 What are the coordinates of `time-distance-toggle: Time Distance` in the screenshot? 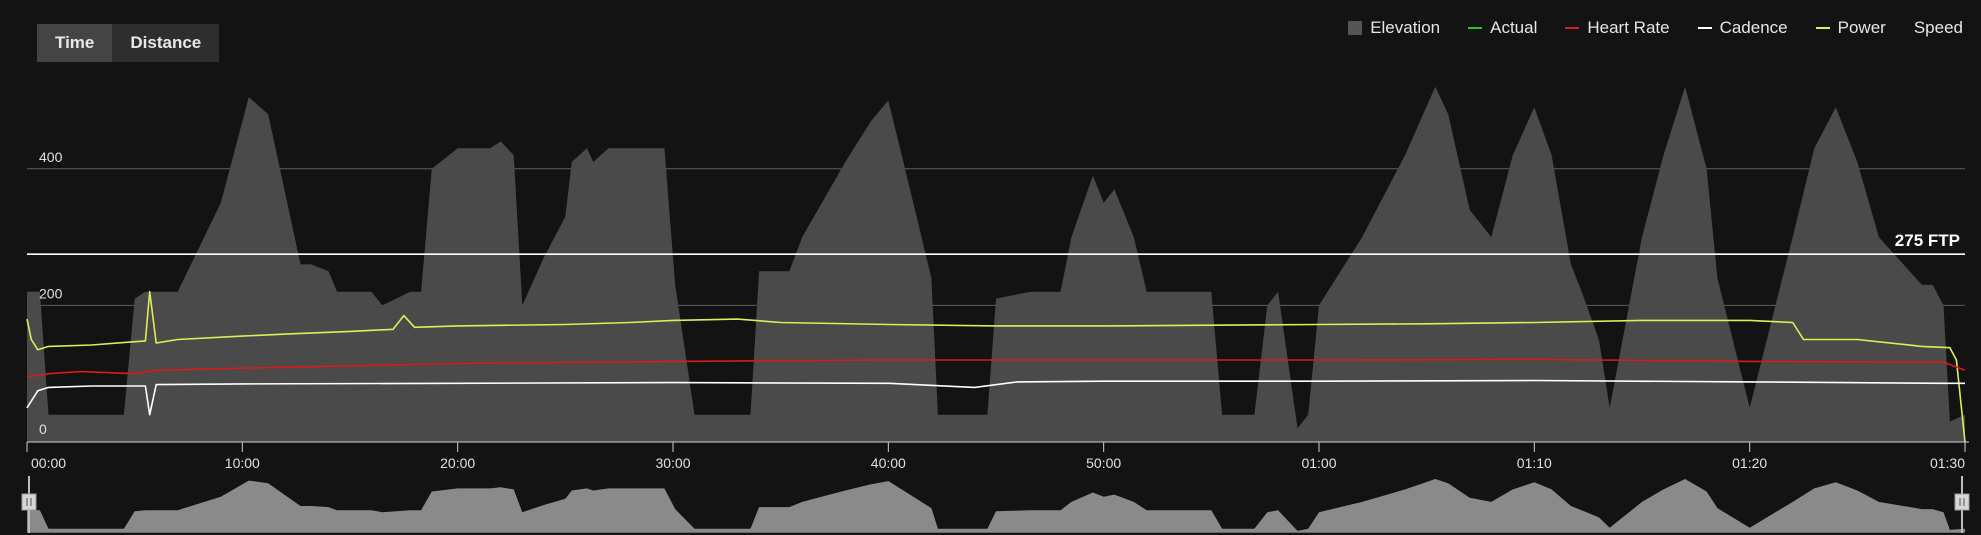 It's located at (128, 43).